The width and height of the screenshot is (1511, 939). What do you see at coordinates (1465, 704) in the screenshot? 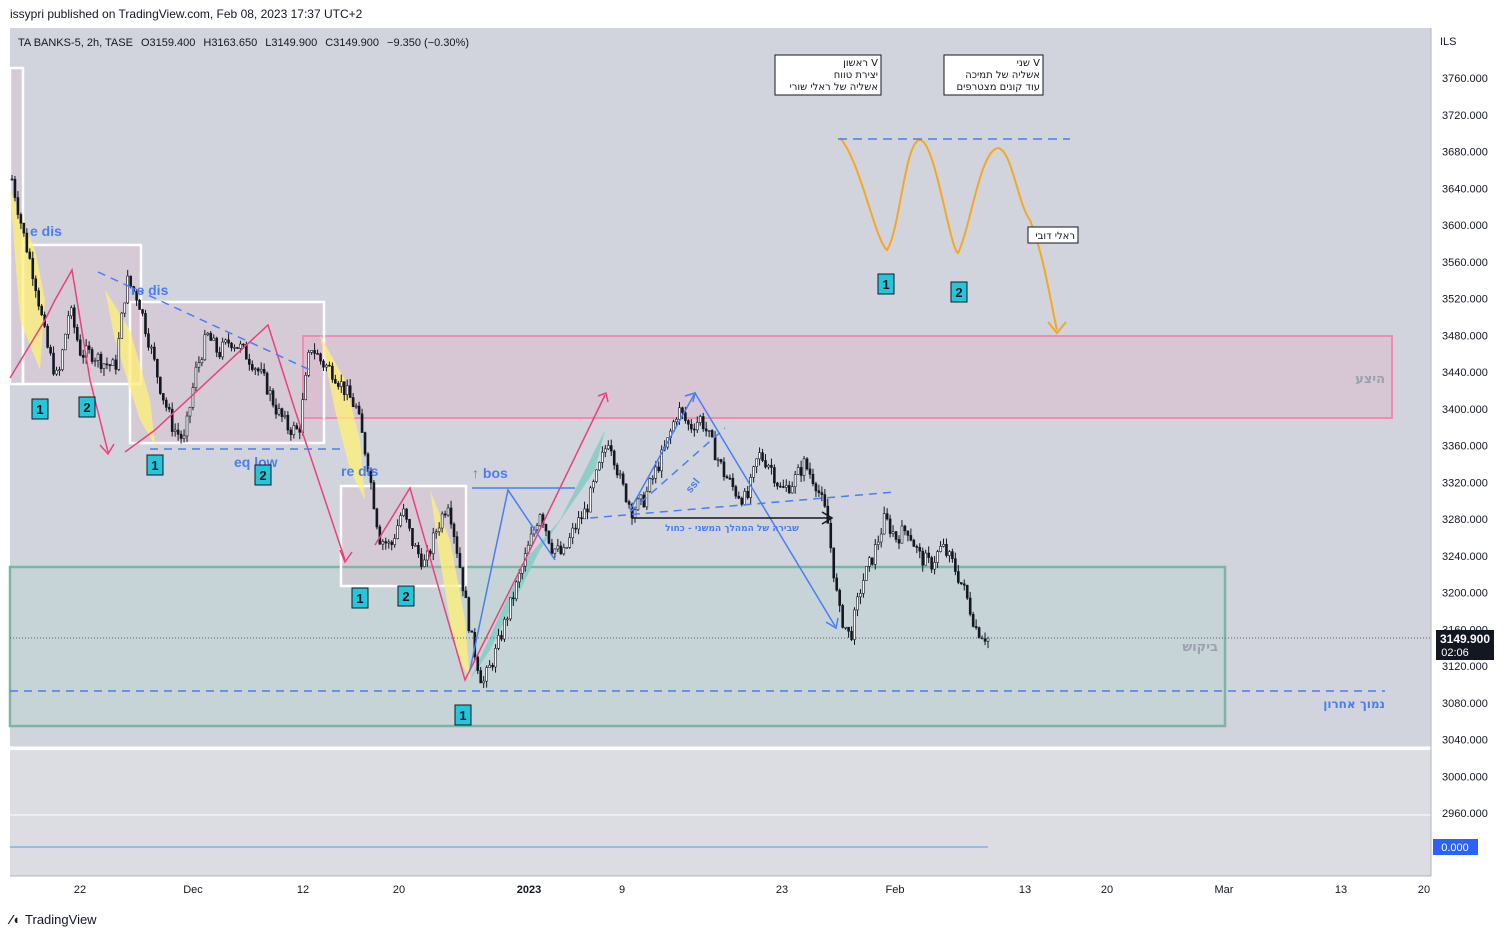
I see `y-tick-label: 3080.000` at bounding box center [1465, 704].